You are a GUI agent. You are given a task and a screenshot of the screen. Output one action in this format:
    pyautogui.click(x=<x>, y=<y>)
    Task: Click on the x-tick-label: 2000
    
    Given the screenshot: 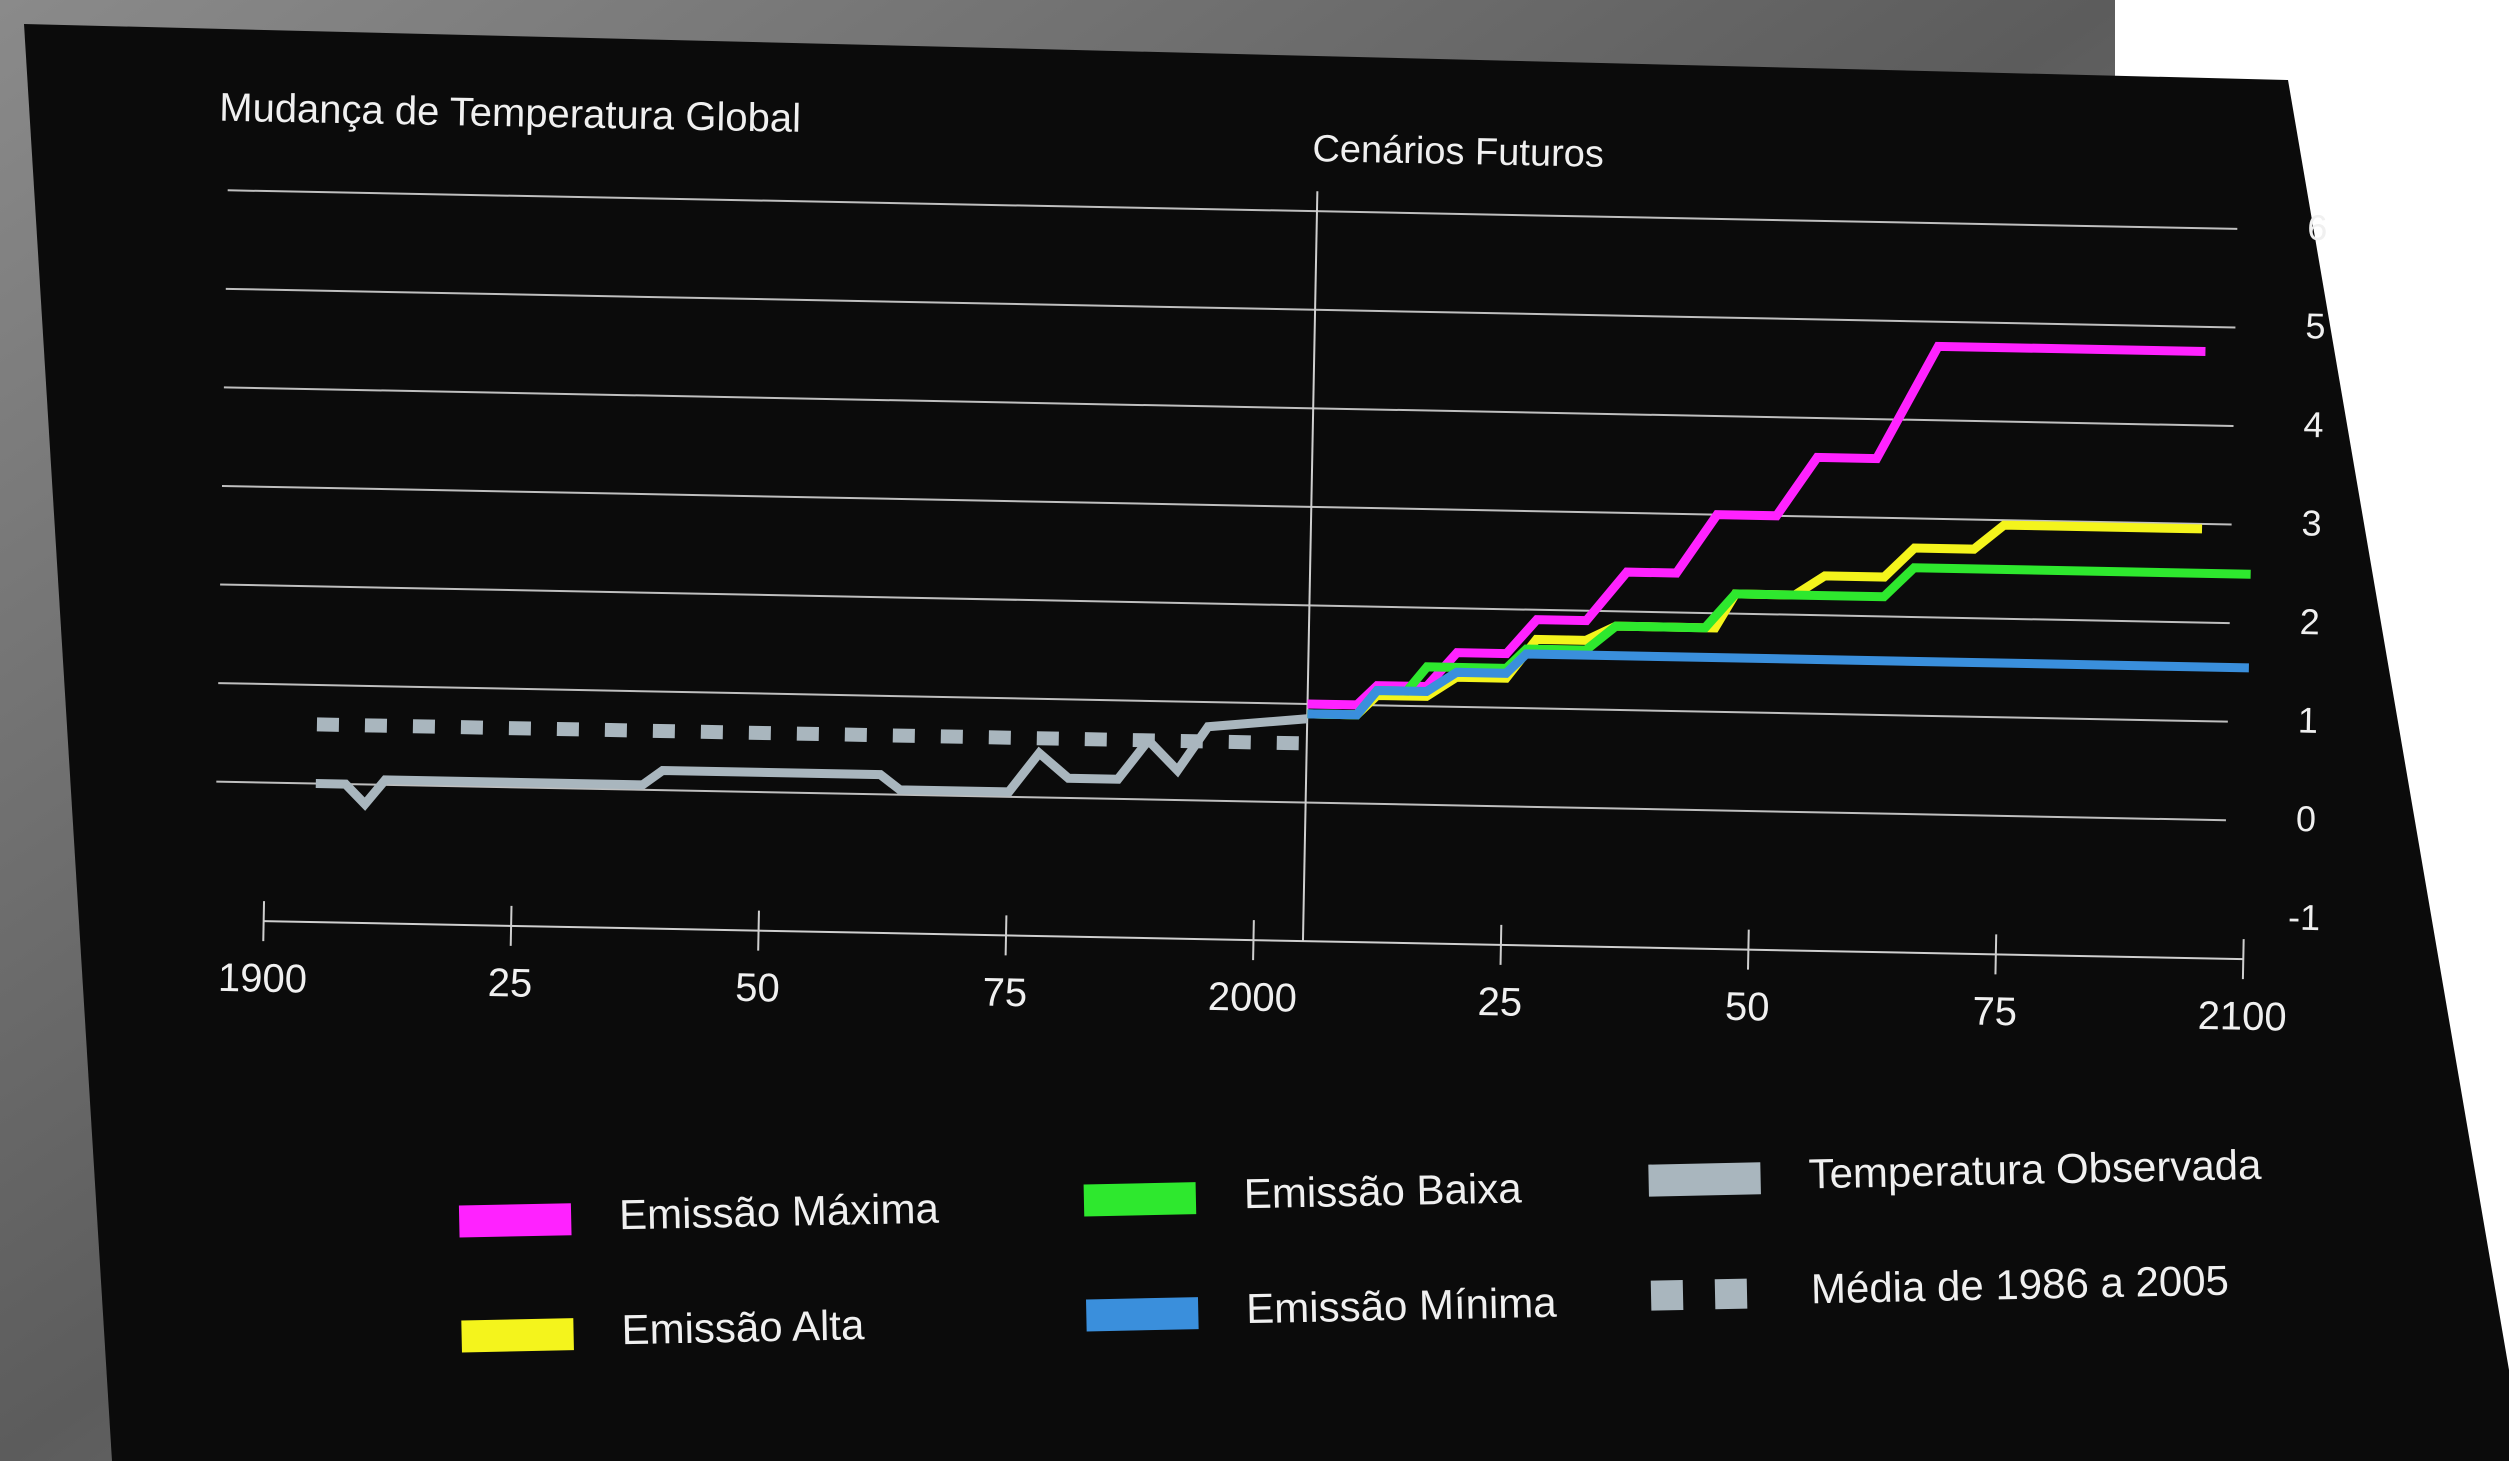 What is the action you would take?
    pyautogui.click(x=1252, y=998)
    